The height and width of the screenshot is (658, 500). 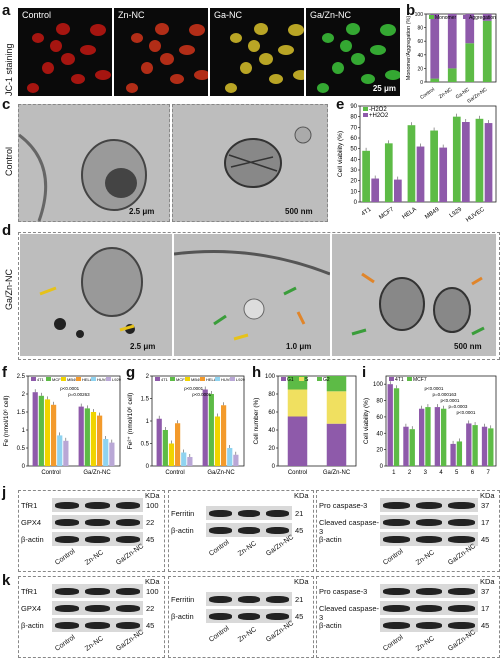 I want to click on bar-HELA, so click(x=54, y=435).